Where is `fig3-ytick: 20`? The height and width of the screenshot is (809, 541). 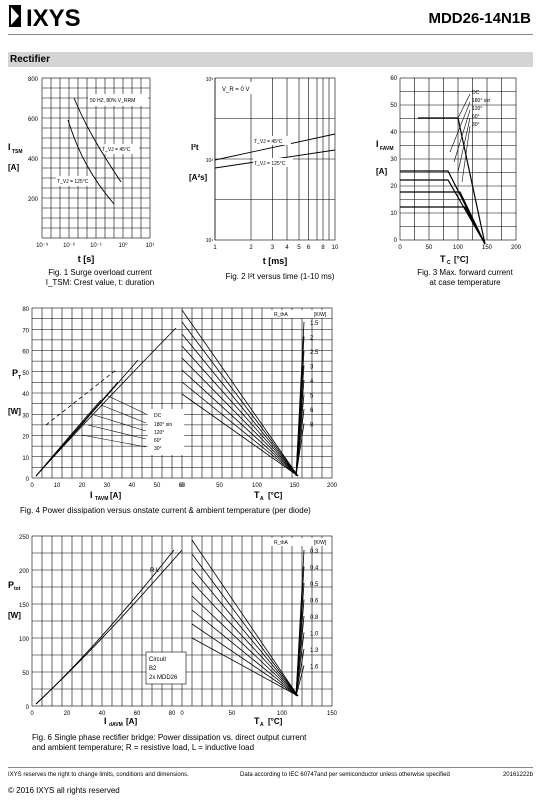 fig3-ytick: 20 is located at coordinates (393, 187).